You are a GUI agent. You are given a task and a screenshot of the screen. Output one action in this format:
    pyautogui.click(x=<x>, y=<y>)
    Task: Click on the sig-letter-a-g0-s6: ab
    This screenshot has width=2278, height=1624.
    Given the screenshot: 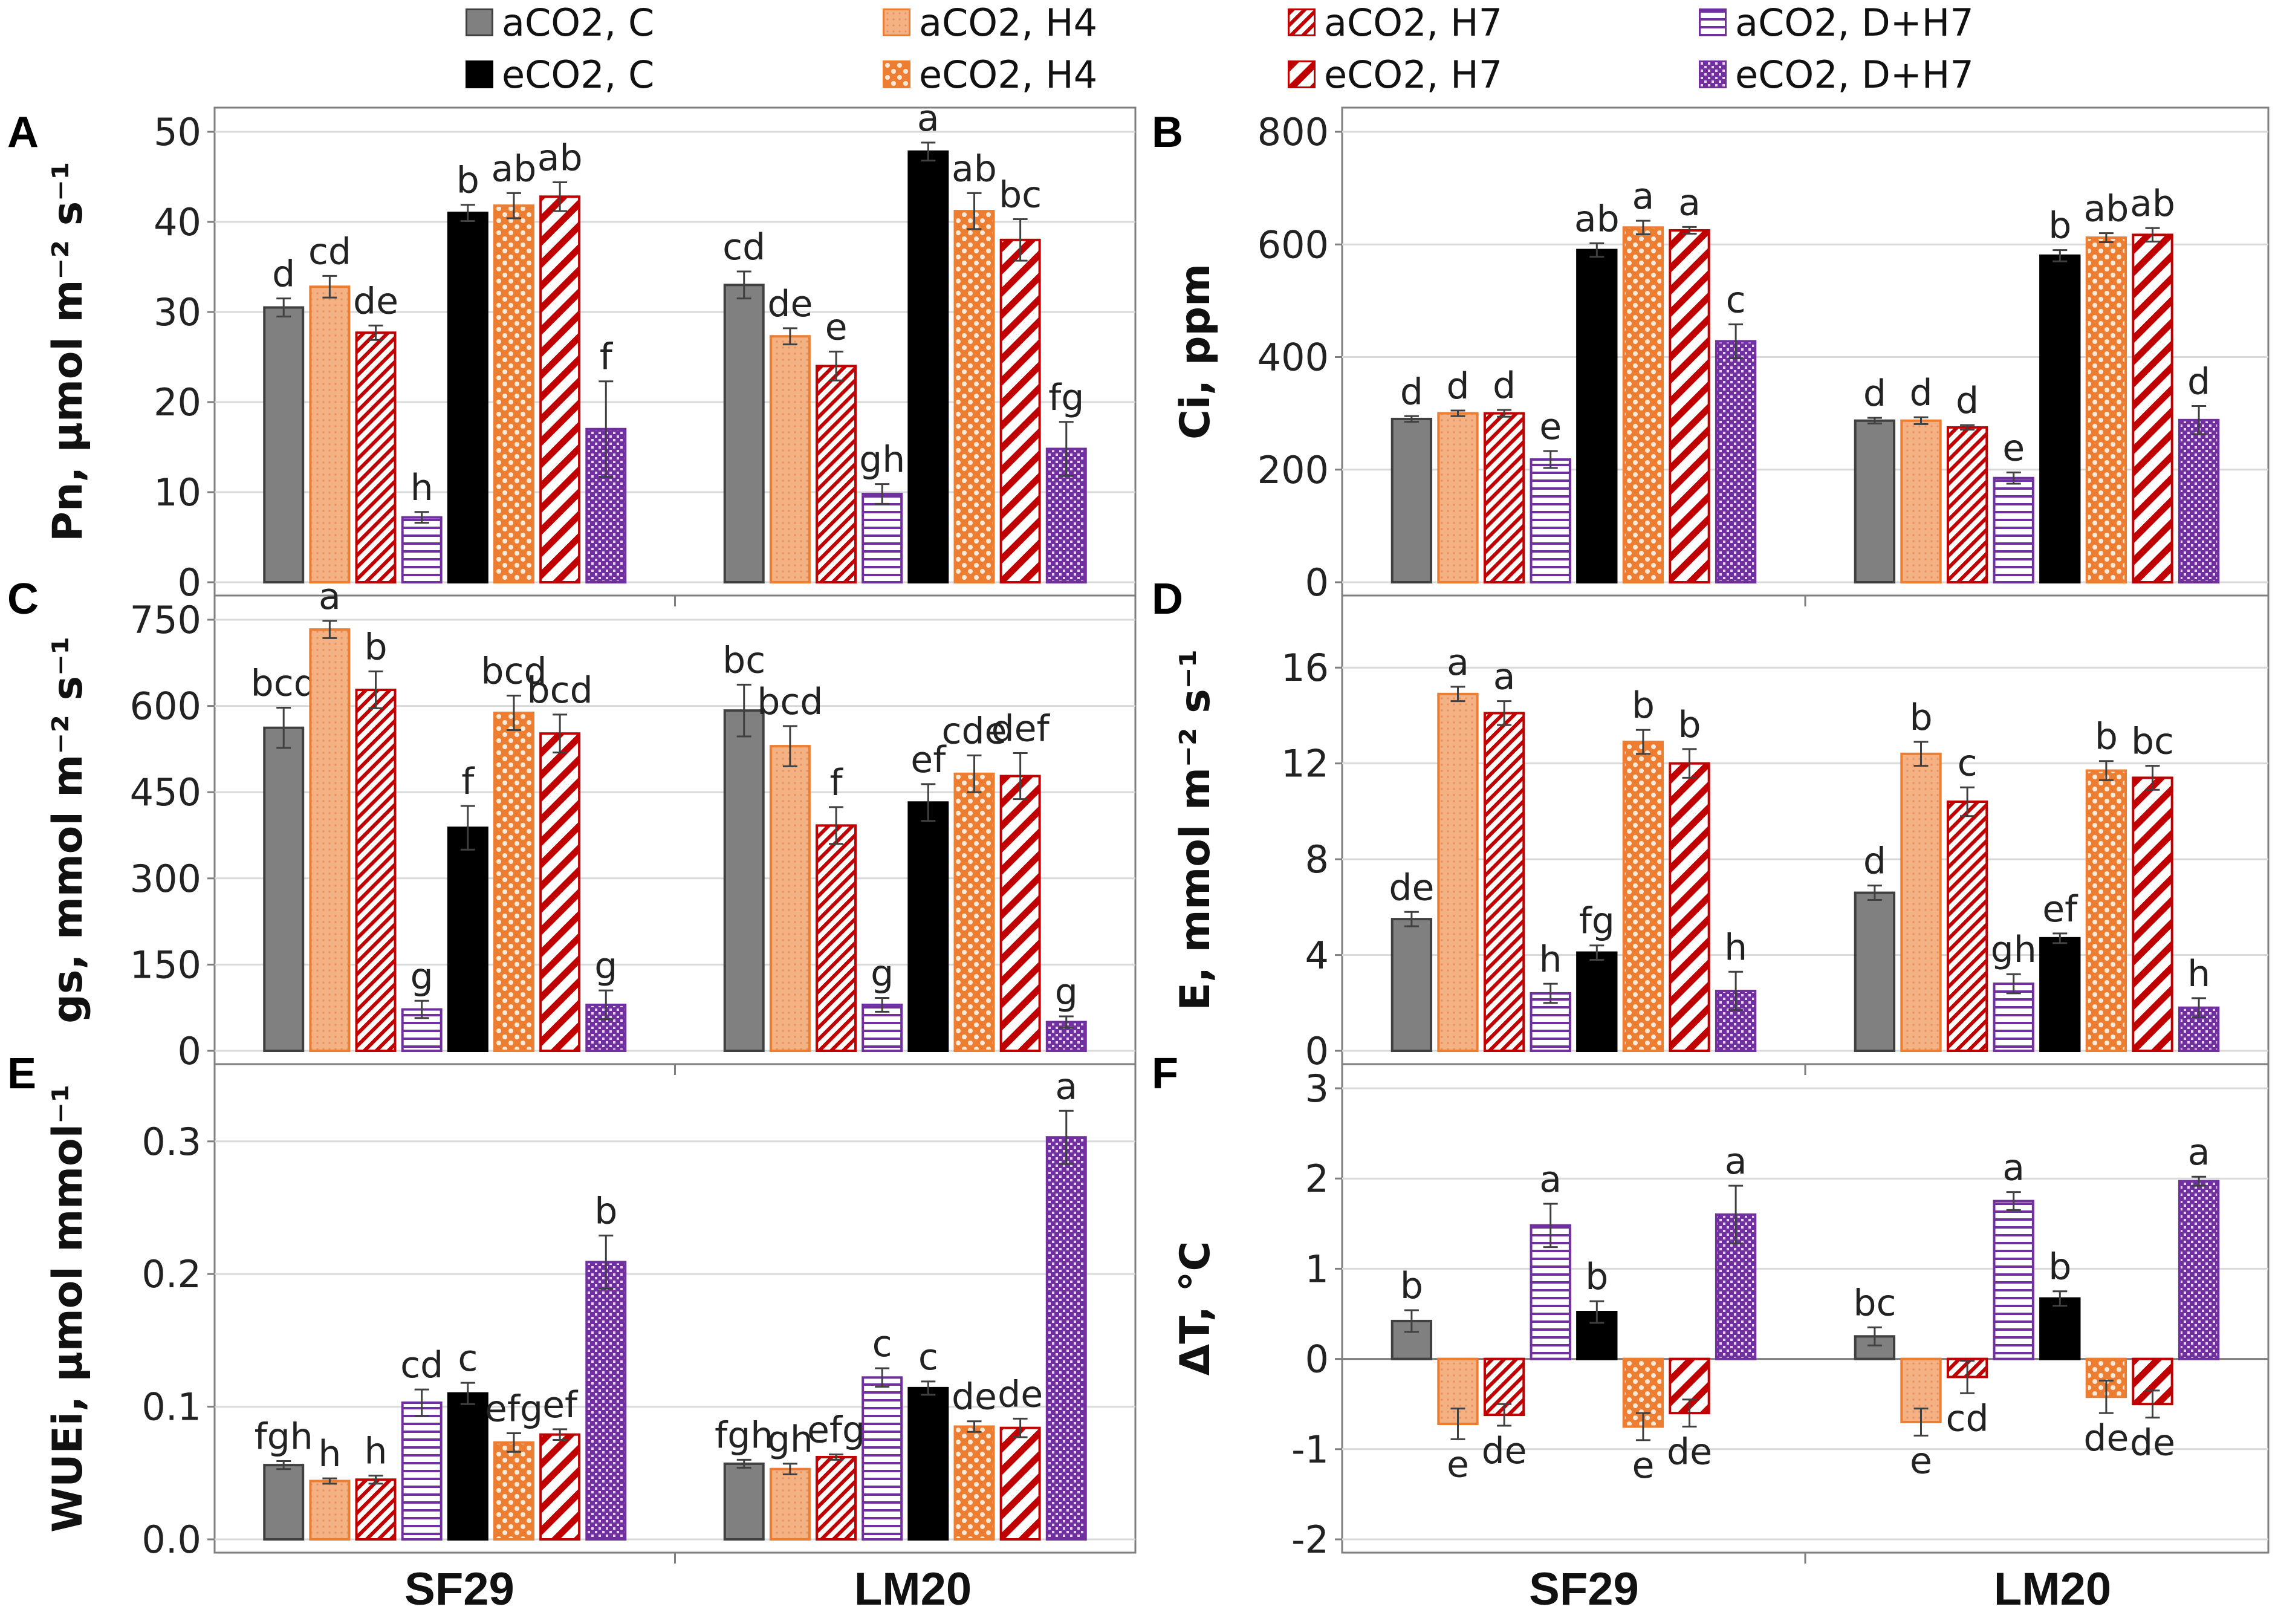 What is the action you would take?
    pyautogui.click(x=560, y=158)
    